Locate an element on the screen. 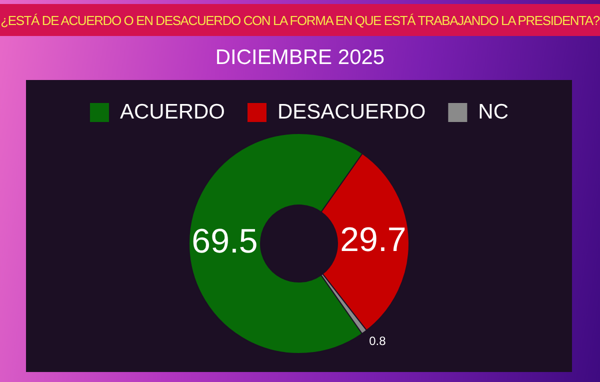  legend-label: NC is located at coordinates (493, 112).